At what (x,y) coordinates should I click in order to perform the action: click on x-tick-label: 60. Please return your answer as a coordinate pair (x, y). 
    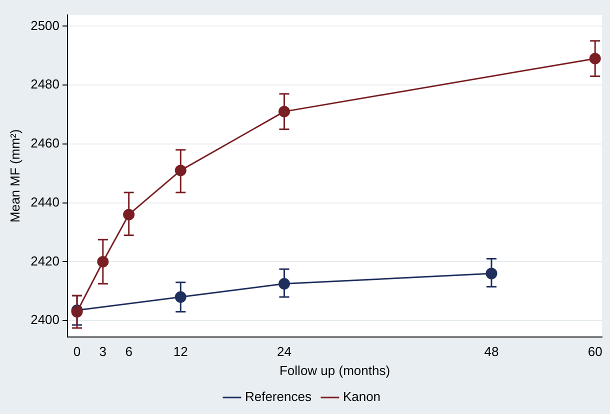
    Looking at the image, I should click on (595, 352).